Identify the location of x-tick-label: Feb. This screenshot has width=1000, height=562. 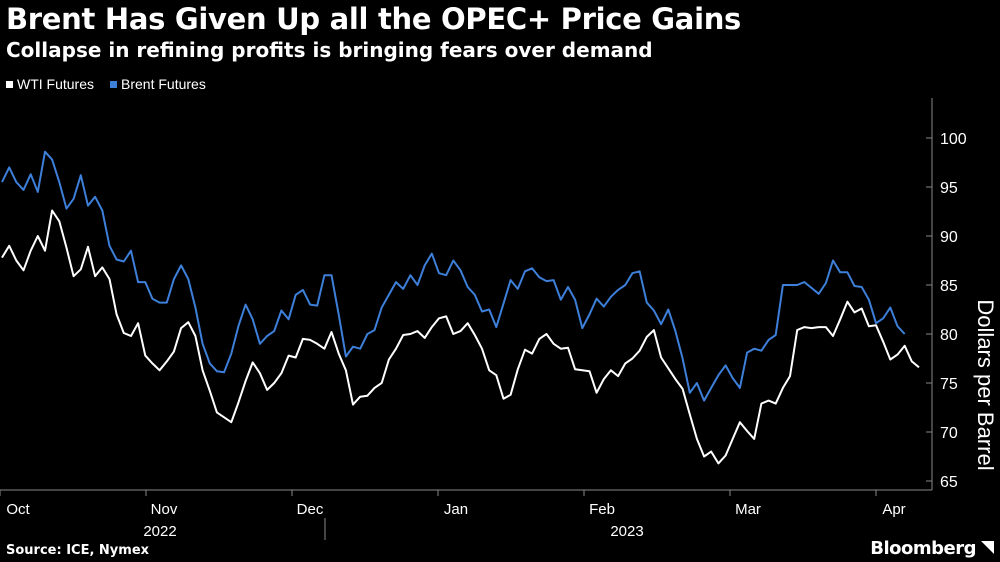
(602, 509).